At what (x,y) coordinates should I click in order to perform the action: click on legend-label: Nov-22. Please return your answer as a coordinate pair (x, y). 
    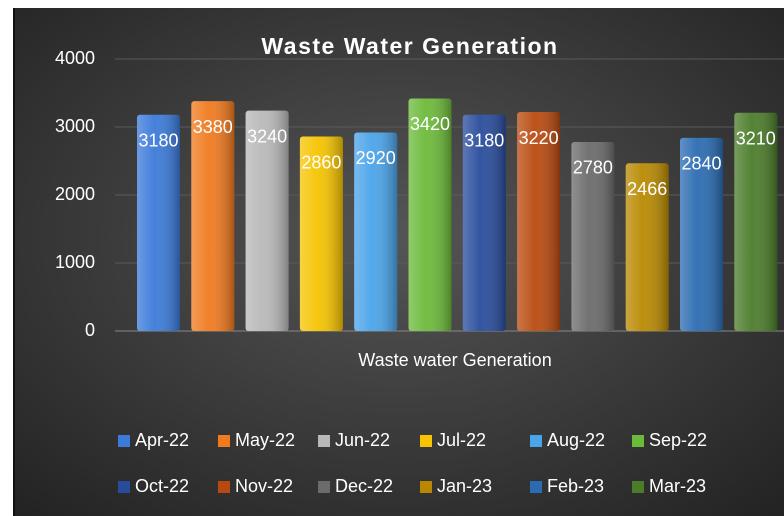
    Looking at the image, I should click on (264, 486).